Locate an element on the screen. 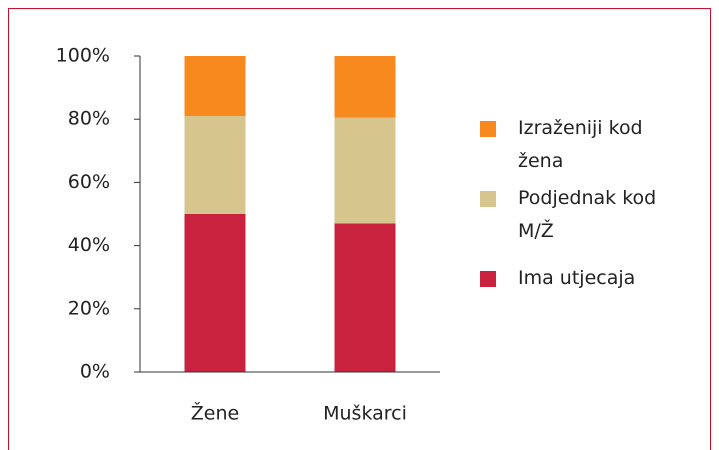 The height and width of the screenshot is (450, 719). legend-label: Ima utjecaja is located at coordinates (577, 278).